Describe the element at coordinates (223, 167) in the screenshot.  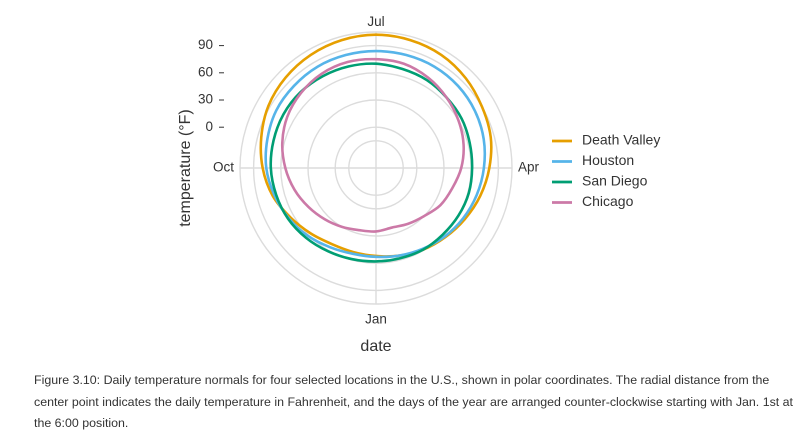
I see `x-tick-label: Oct` at that location.